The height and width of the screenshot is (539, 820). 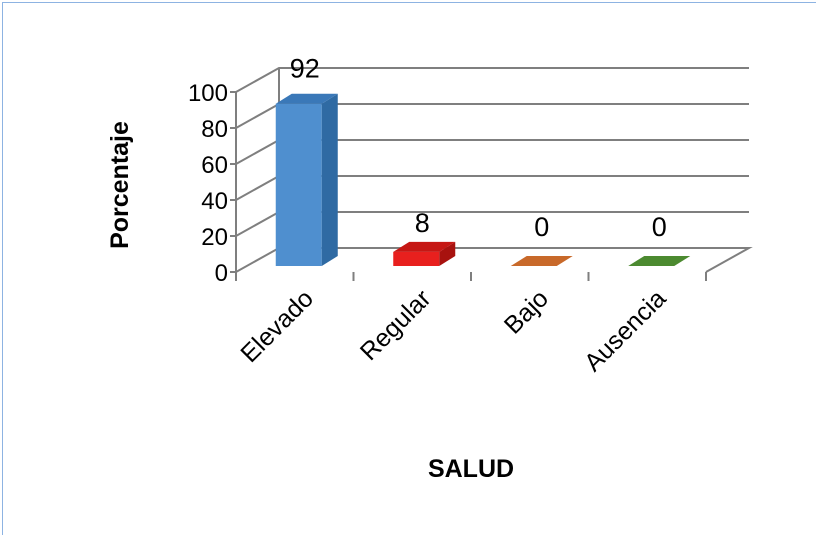 I want to click on data-label: 8, so click(x=422, y=223).